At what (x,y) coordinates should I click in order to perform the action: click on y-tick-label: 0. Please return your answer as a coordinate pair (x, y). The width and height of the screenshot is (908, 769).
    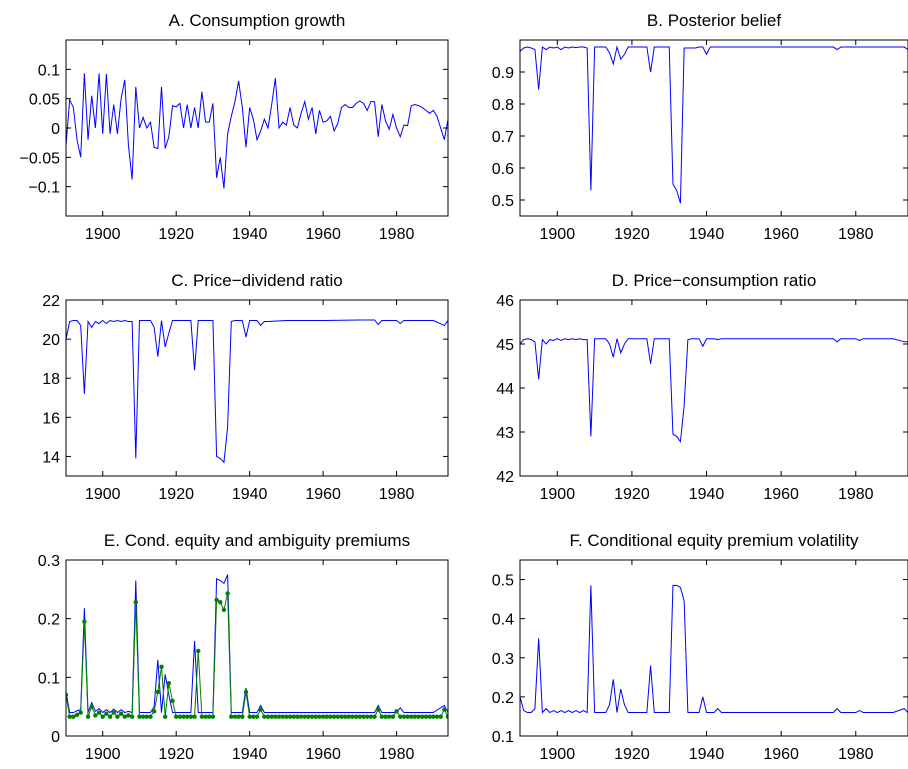
    Looking at the image, I should click on (55, 129).